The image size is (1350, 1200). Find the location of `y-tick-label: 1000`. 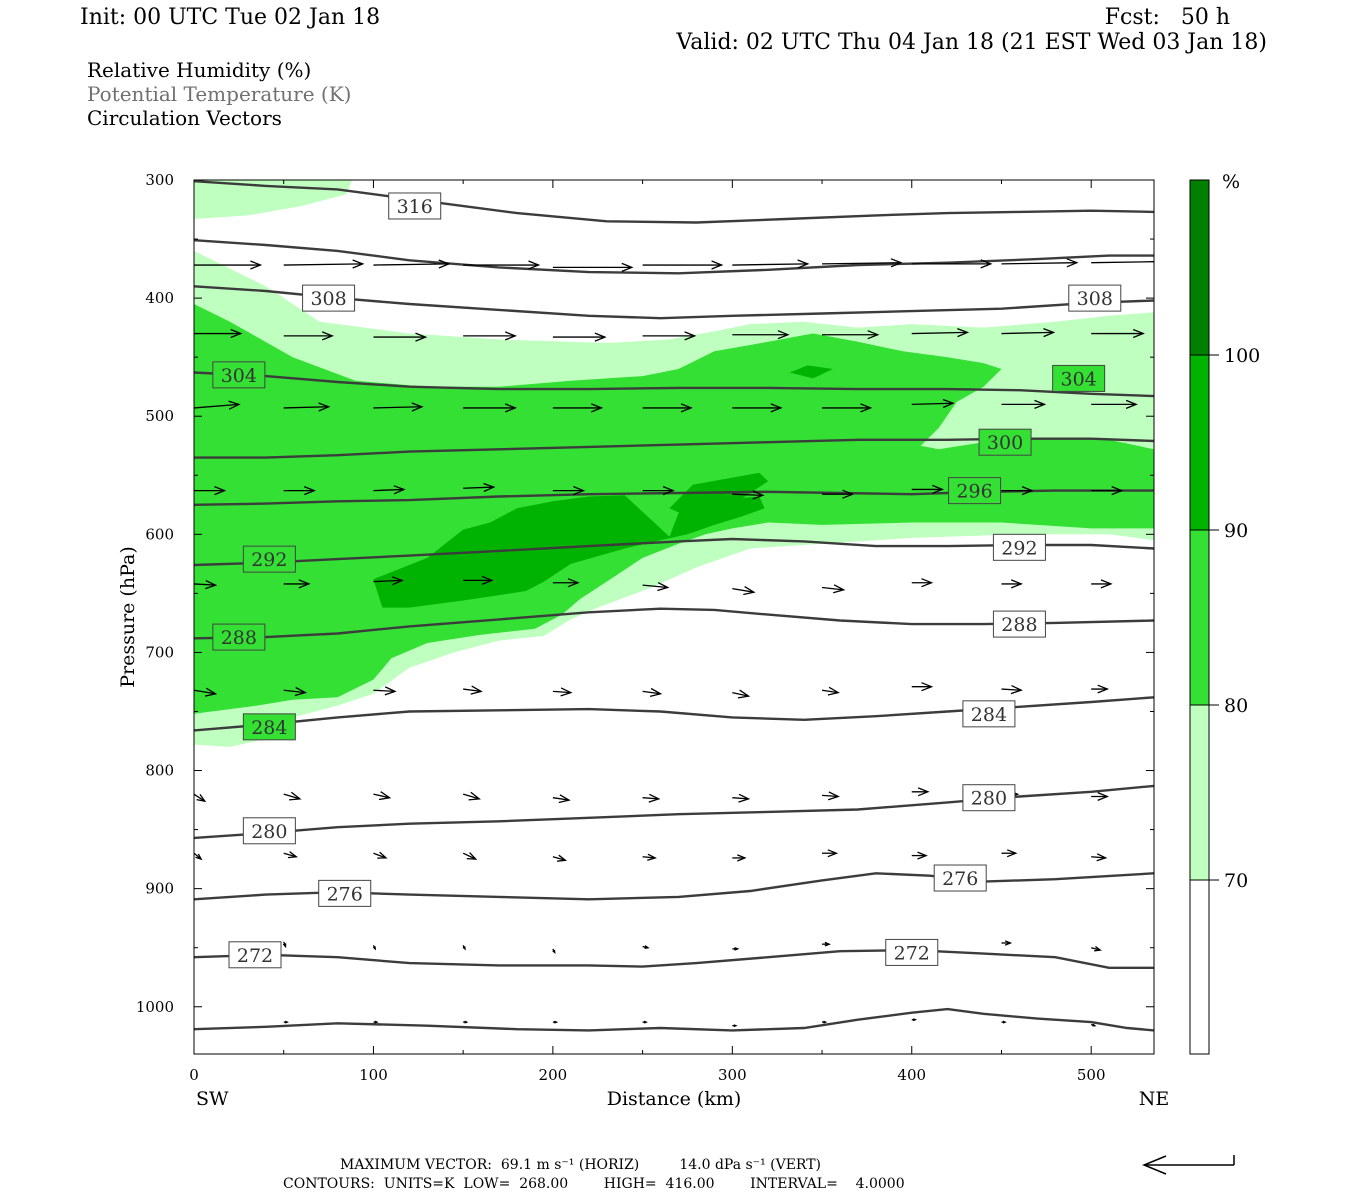

y-tick-label: 1000 is located at coordinates (155, 1007).